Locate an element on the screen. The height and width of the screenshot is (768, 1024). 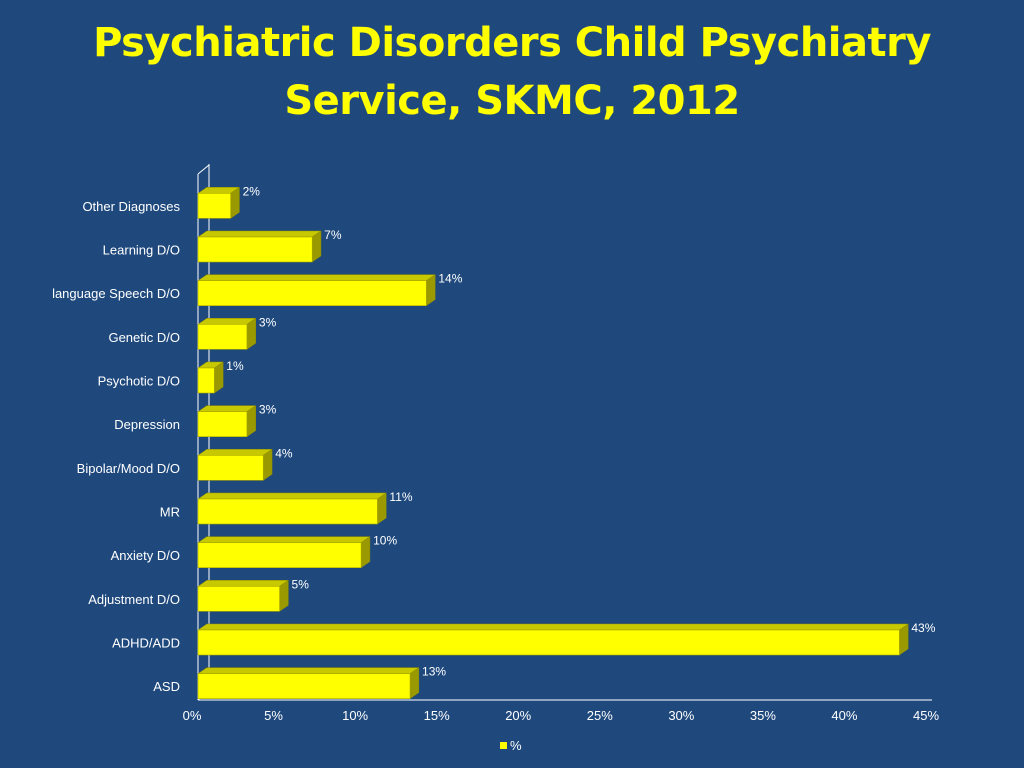
category-label: Other Diagnoses is located at coordinates (131, 206).